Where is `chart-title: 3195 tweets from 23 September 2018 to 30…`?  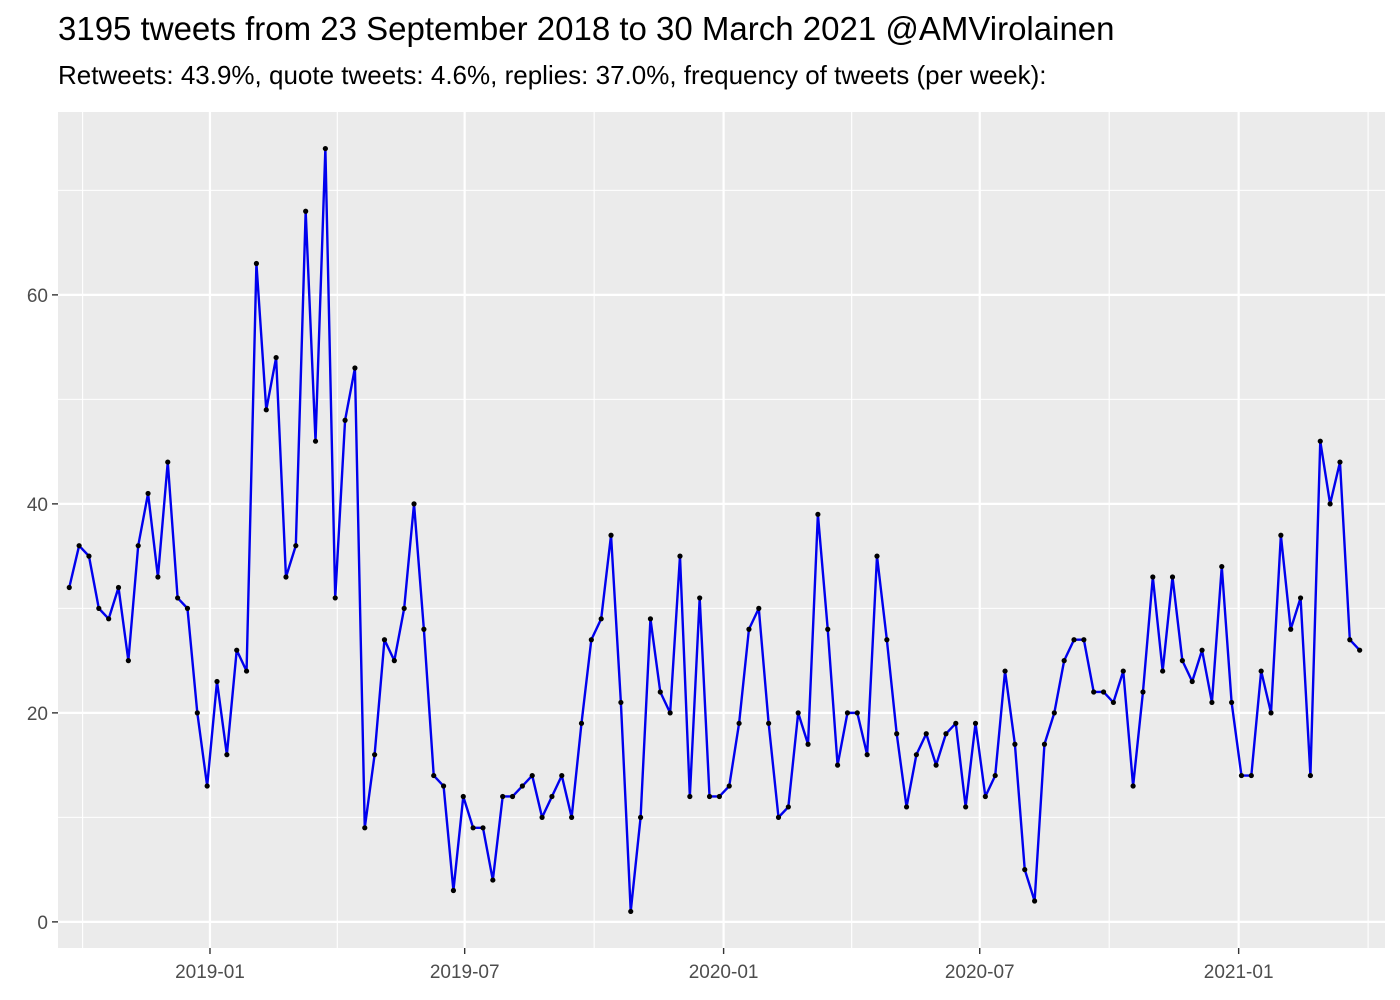
chart-title: 3195 tweets from 23 September 2018 to 30… is located at coordinates (586, 28).